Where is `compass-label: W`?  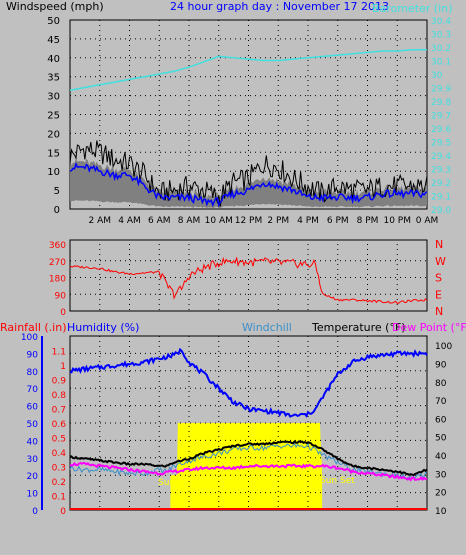 compass-label: W is located at coordinates (440, 261).